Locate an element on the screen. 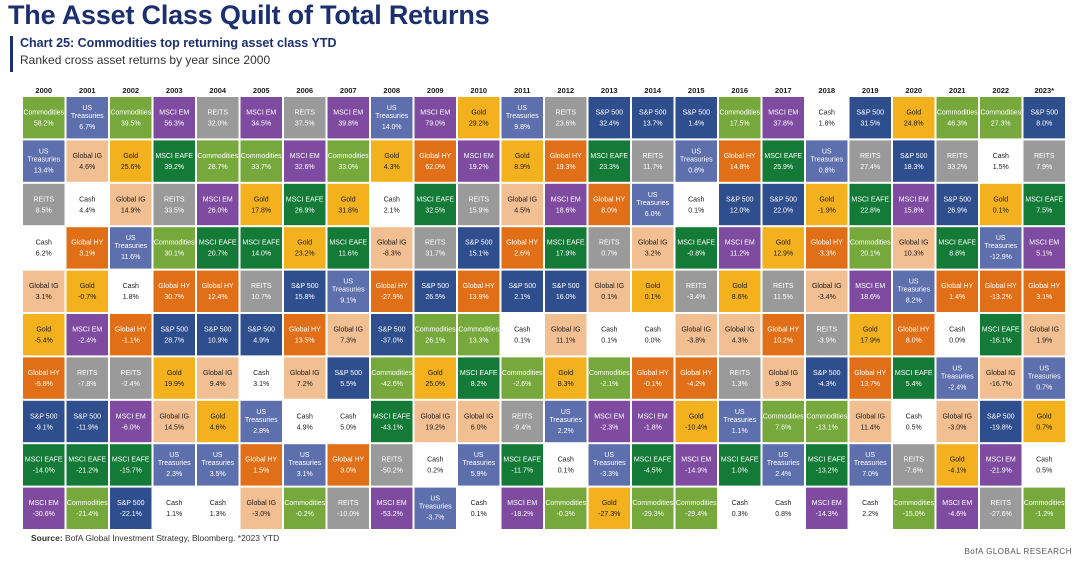  quilt-cell: MSCI EM -14.3% is located at coordinates (827, 508).